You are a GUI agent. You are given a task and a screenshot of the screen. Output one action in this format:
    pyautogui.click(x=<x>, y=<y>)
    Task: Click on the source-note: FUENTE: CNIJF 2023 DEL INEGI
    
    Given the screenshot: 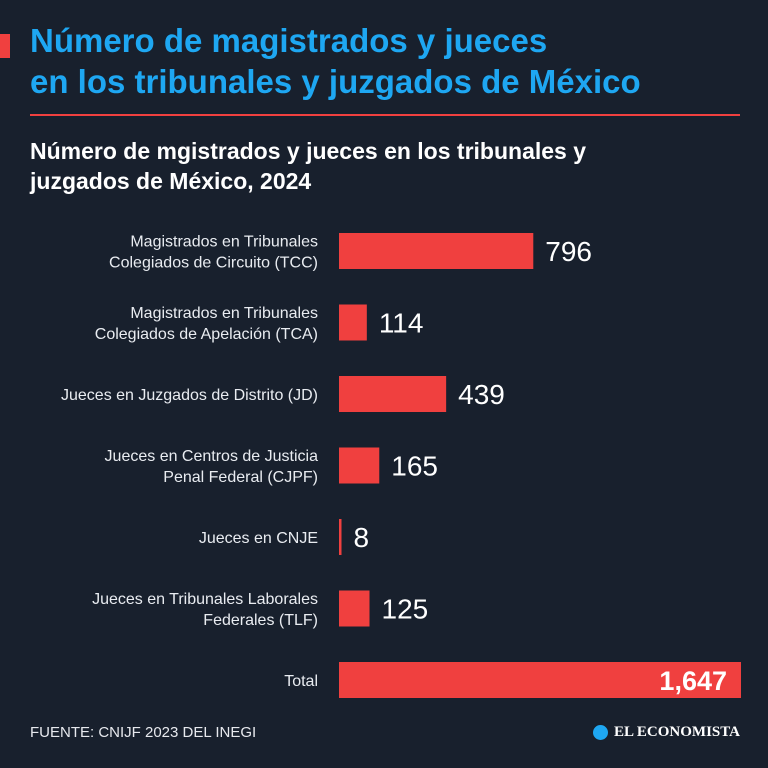 What is the action you would take?
    pyautogui.click(x=143, y=732)
    